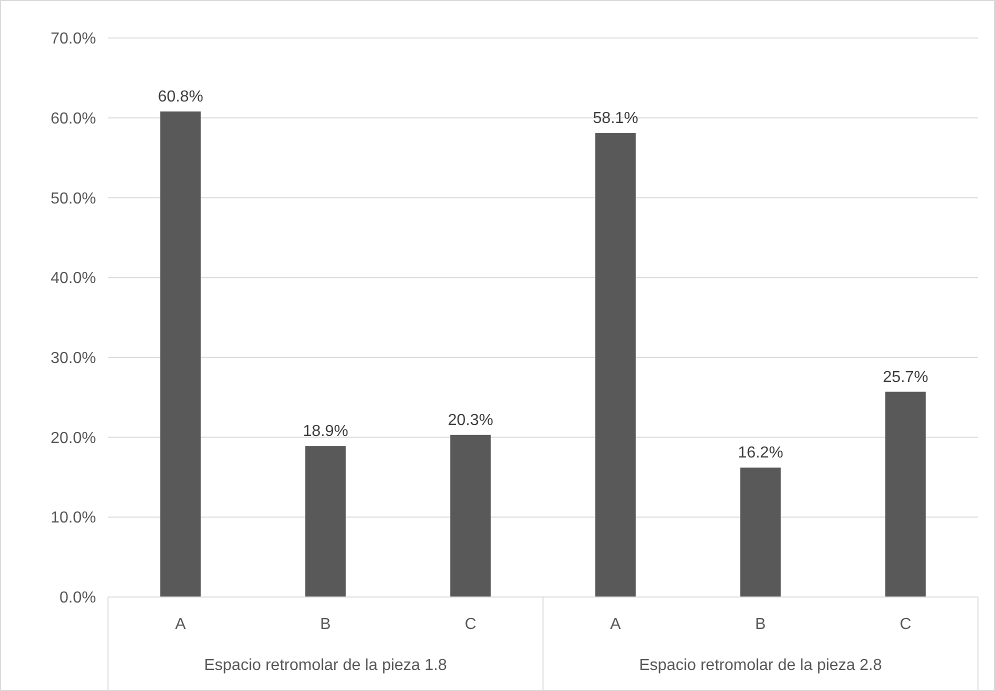 The image size is (995, 691). What do you see at coordinates (325, 665) in the screenshot?
I see `text: Espacio retromolar de la pieza 1.8` at bounding box center [325, 665].